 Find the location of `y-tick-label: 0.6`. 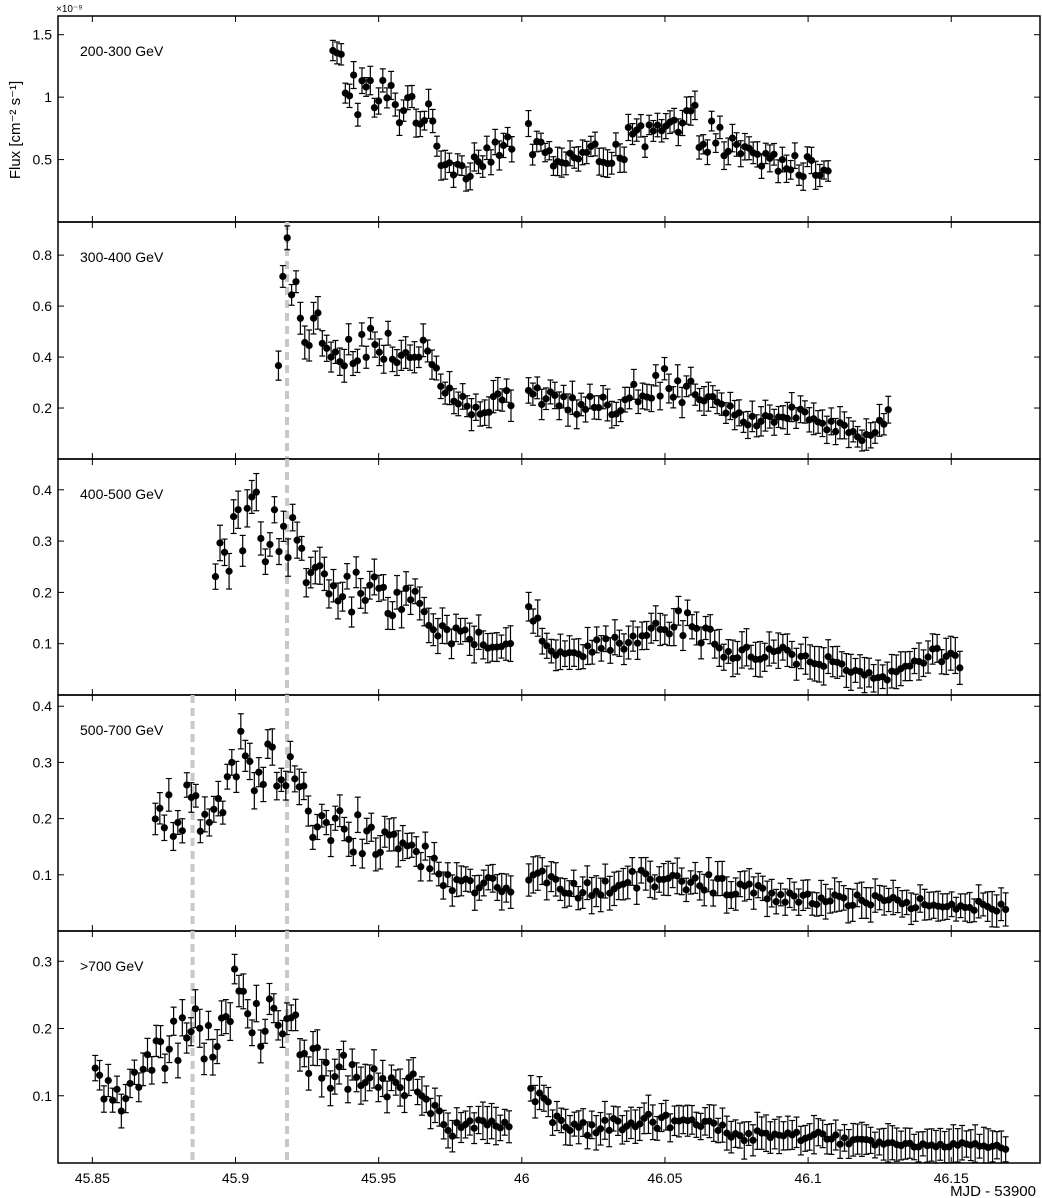

y-tick-label: 0.6 is located at coordinates (43, 306).